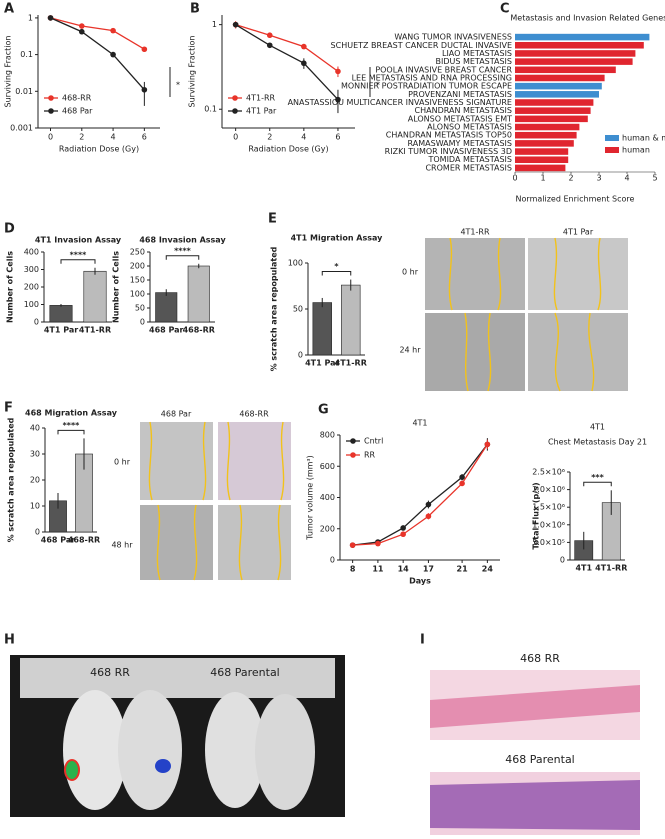  What do you see at coordinates (182, 240) in the screenshot?
I see `chart-title: 468 Invasion Assay` at bounding box center [182, 240].